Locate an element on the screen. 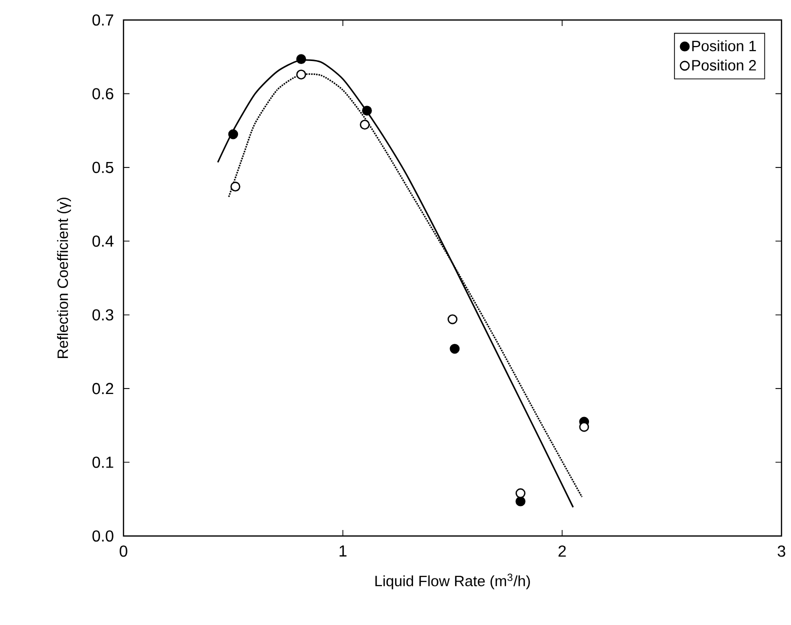 Image resolution: width=791 pixels, height=625 pixels. y-tick-label: 0.1 is located at coordinates (103, 462).